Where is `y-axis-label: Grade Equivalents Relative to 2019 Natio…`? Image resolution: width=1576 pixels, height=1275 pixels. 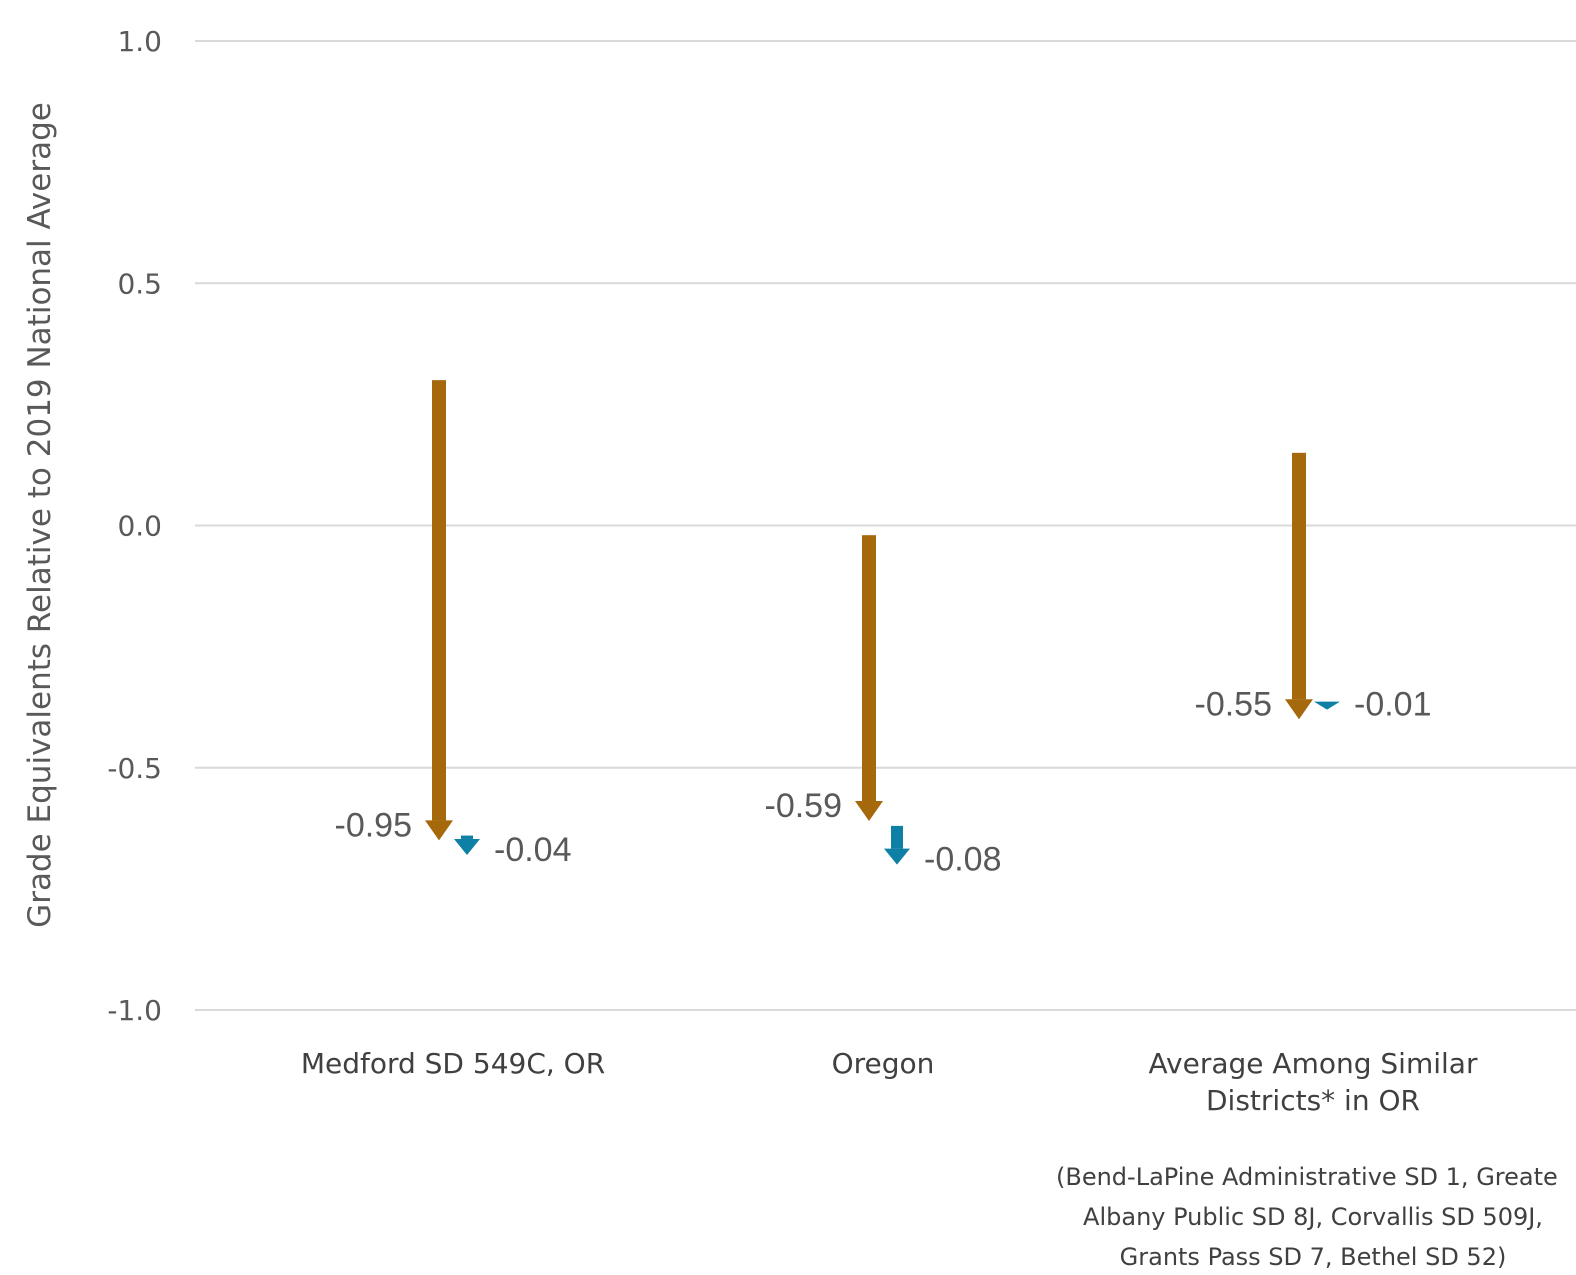
y-axis-label: Grade Equivalents Relative to 2019 Natio… is located at coordinates (40, 515).